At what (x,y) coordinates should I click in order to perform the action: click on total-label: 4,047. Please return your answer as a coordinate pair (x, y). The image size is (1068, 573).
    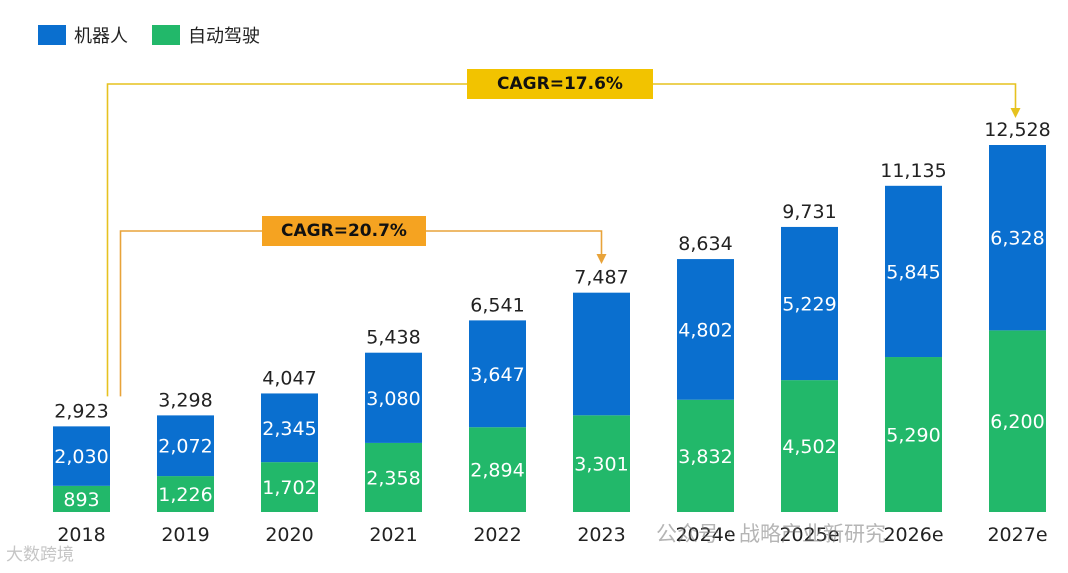
    Looking at the image, I should click on (289, 378).